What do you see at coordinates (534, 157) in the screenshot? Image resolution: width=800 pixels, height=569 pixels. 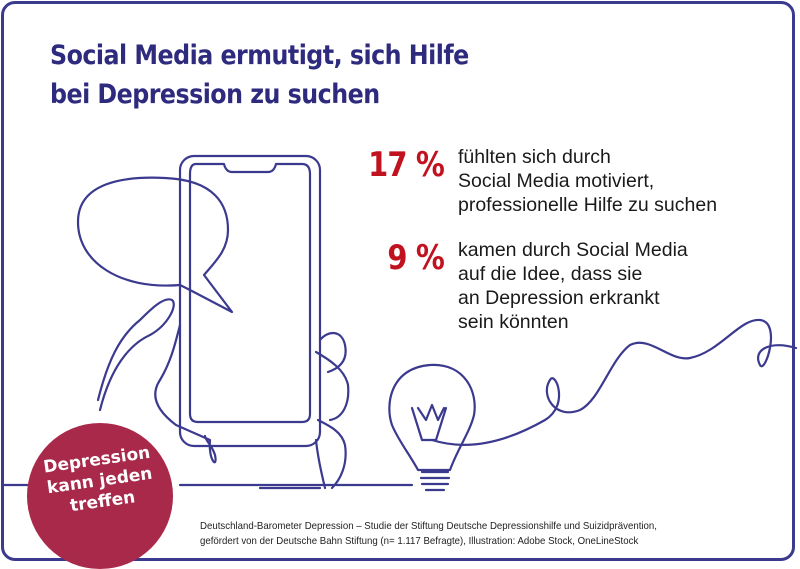 I see `stat-line: fühlten sich durch` at bounding box center [534, 157].